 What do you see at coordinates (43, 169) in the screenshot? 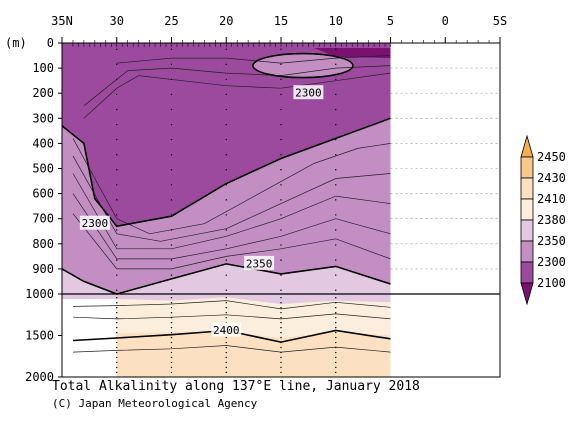
I see `y-tick-label: 500` at bounding box center [43, 169].